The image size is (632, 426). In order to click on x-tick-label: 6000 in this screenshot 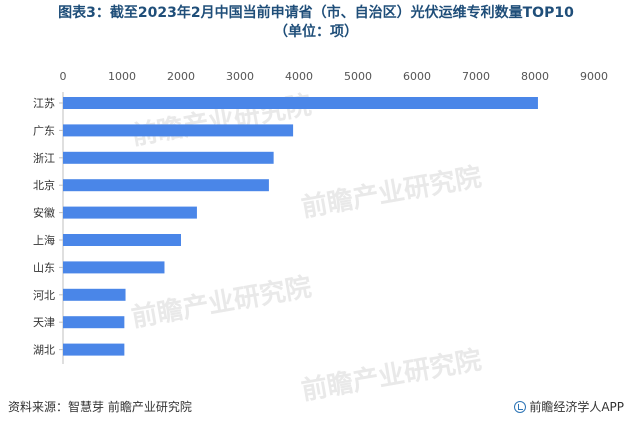, I will do `click(417, 76)`.